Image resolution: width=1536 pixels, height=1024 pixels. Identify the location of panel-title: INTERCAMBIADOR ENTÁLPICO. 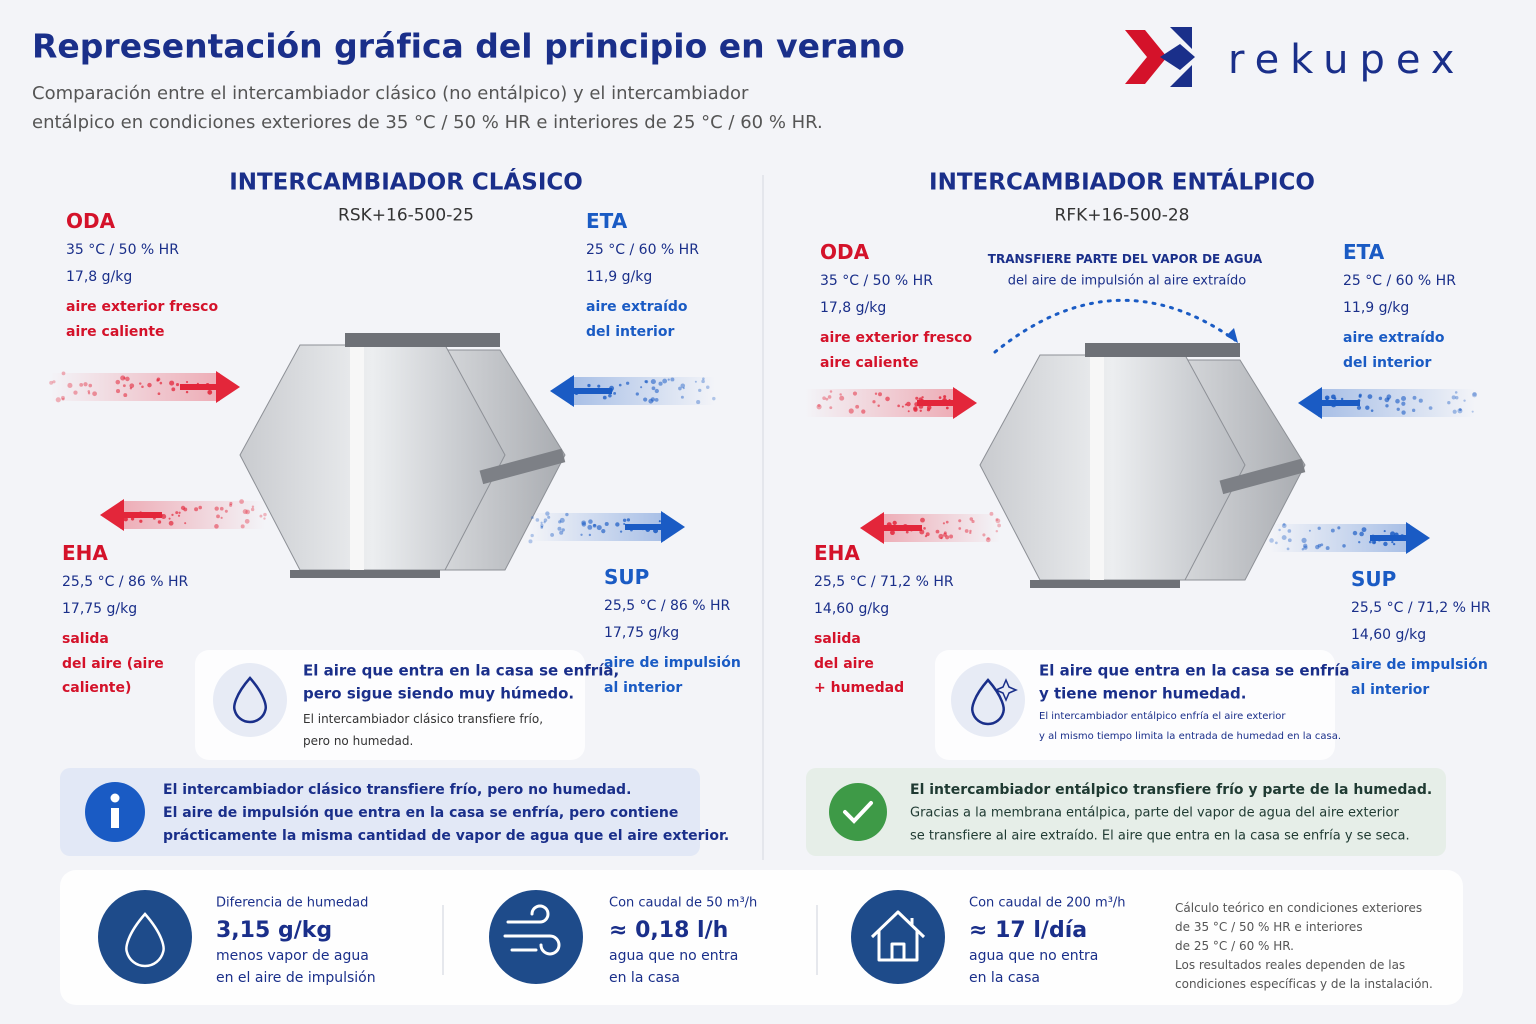
(1122, 182).